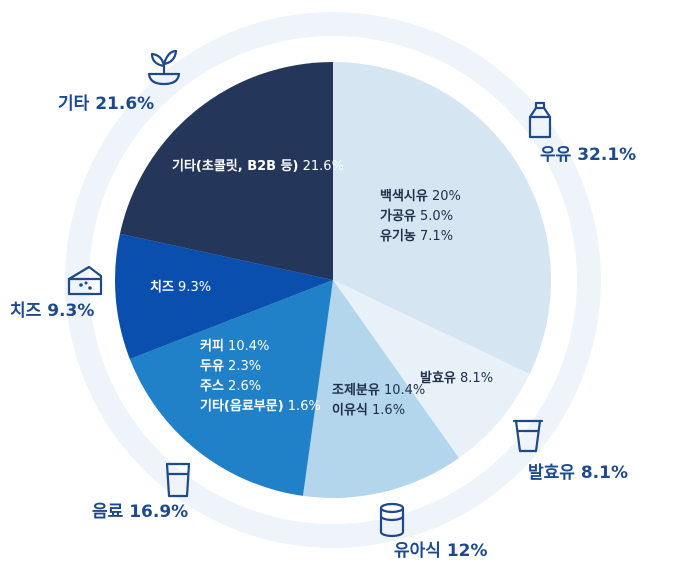 The image size is (688, 565). I want to click on outer-category-label: 유아식 12%, so click(441, 551).